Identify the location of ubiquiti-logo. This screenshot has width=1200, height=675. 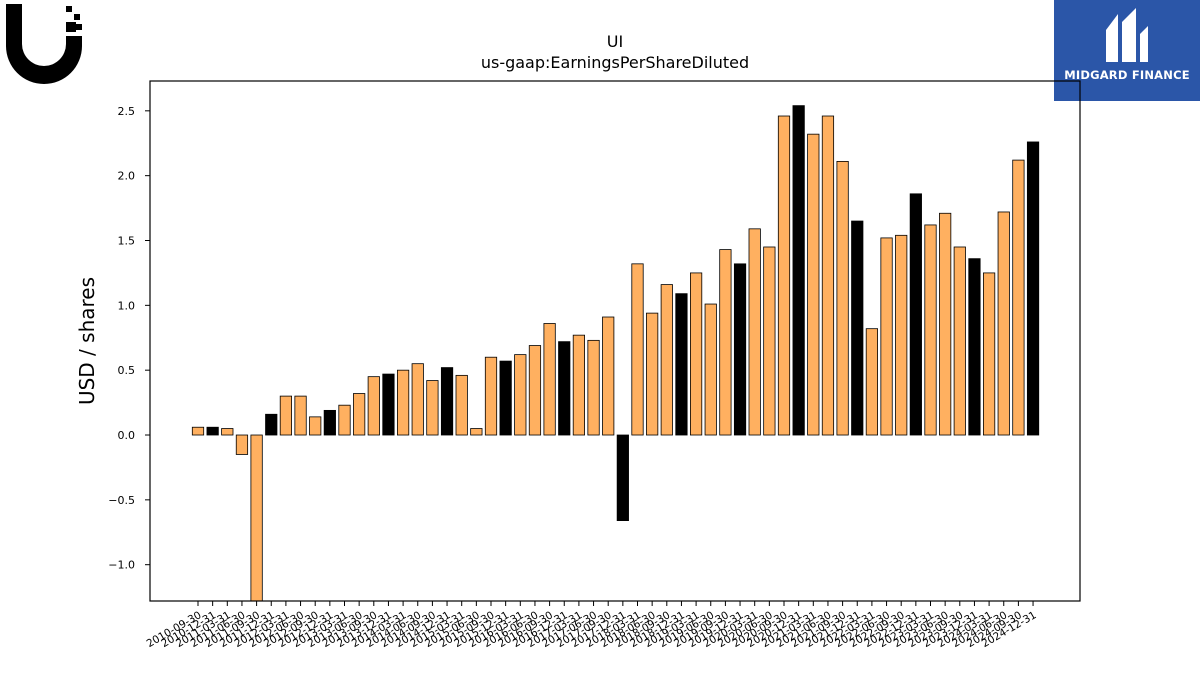
(45, 45).